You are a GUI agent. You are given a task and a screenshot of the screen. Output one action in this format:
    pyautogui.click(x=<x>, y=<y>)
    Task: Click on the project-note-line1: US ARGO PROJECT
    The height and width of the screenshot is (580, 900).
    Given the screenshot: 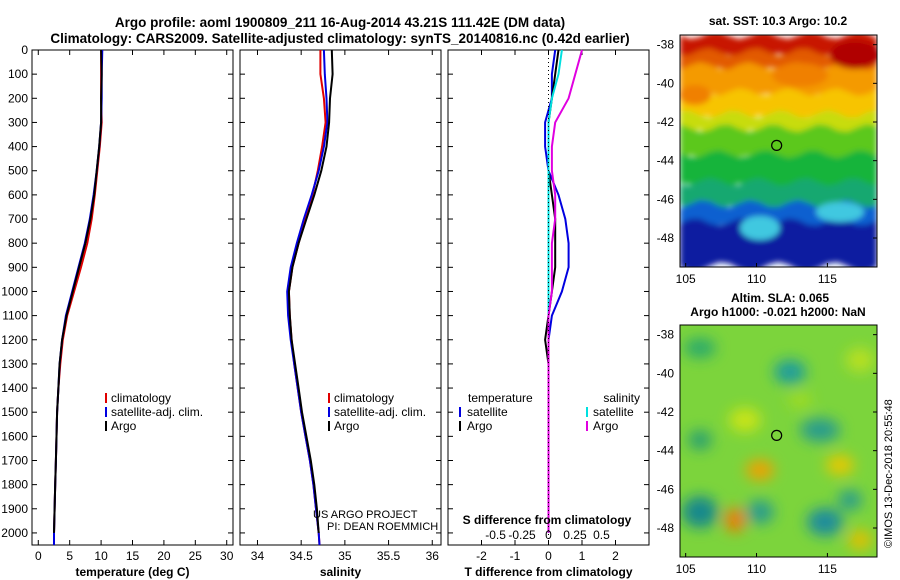 What is the action you would take?
    pyautogui.click(x=365, y=515)
    